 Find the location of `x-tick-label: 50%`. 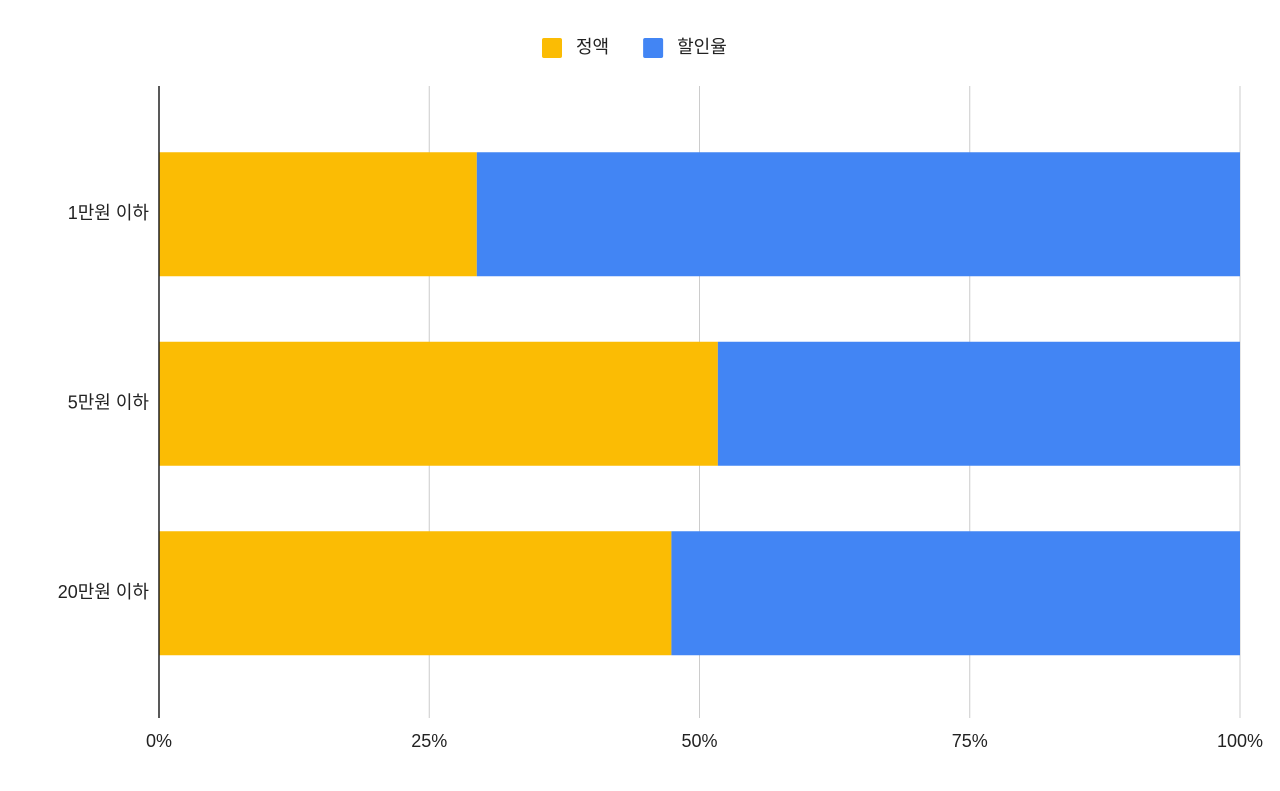

x-tick-label: 50% is located at coordinates (699, 741).